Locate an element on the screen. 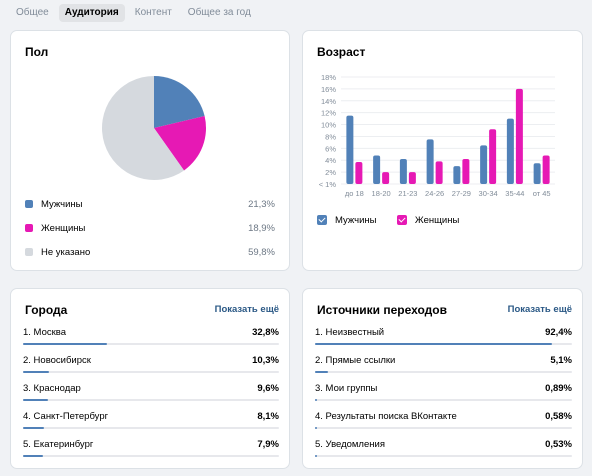 The height and width of the screenshot is (476, 592). list-item: 2. Новосибирск 10,3% is located at coordinates (150, 366).